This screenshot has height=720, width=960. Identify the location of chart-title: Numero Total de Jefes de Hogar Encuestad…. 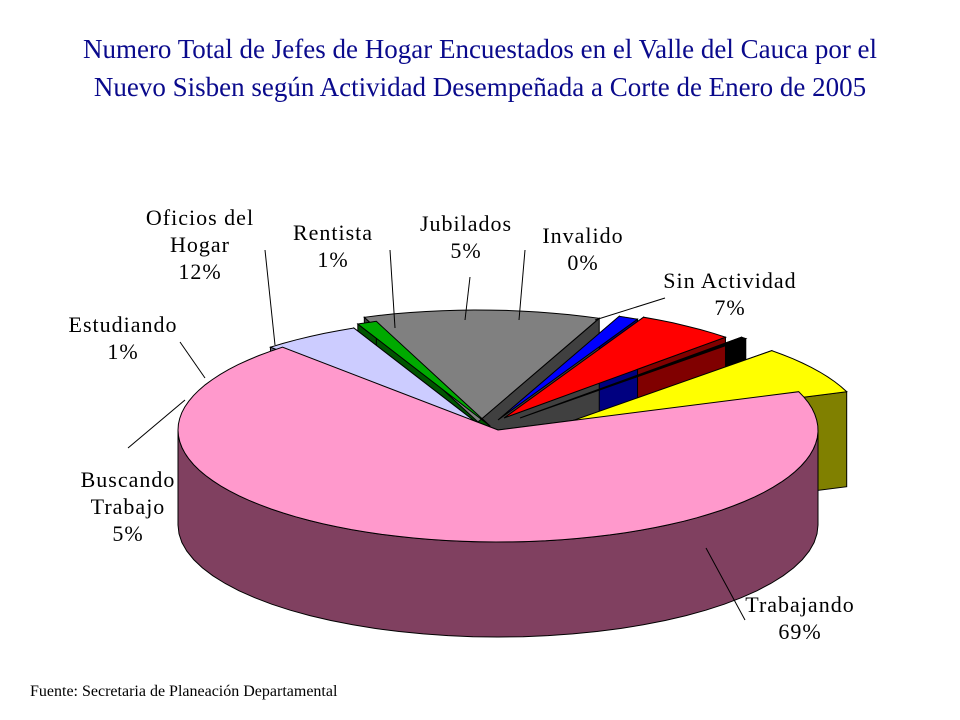
(480, 68).